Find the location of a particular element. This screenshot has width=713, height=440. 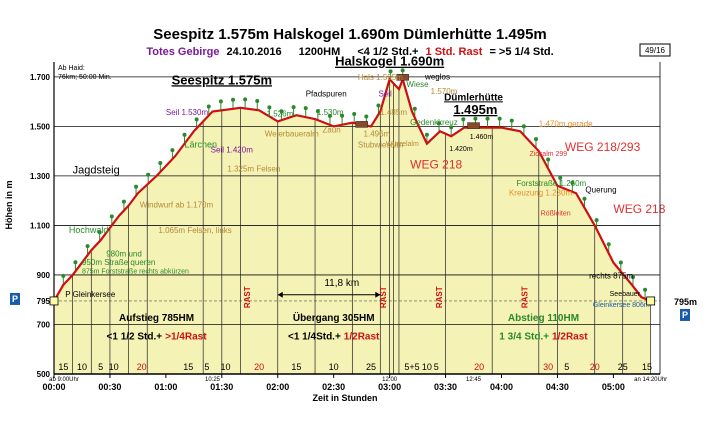

segment-minutes-16: 30 is located at coordinates (548, 367).